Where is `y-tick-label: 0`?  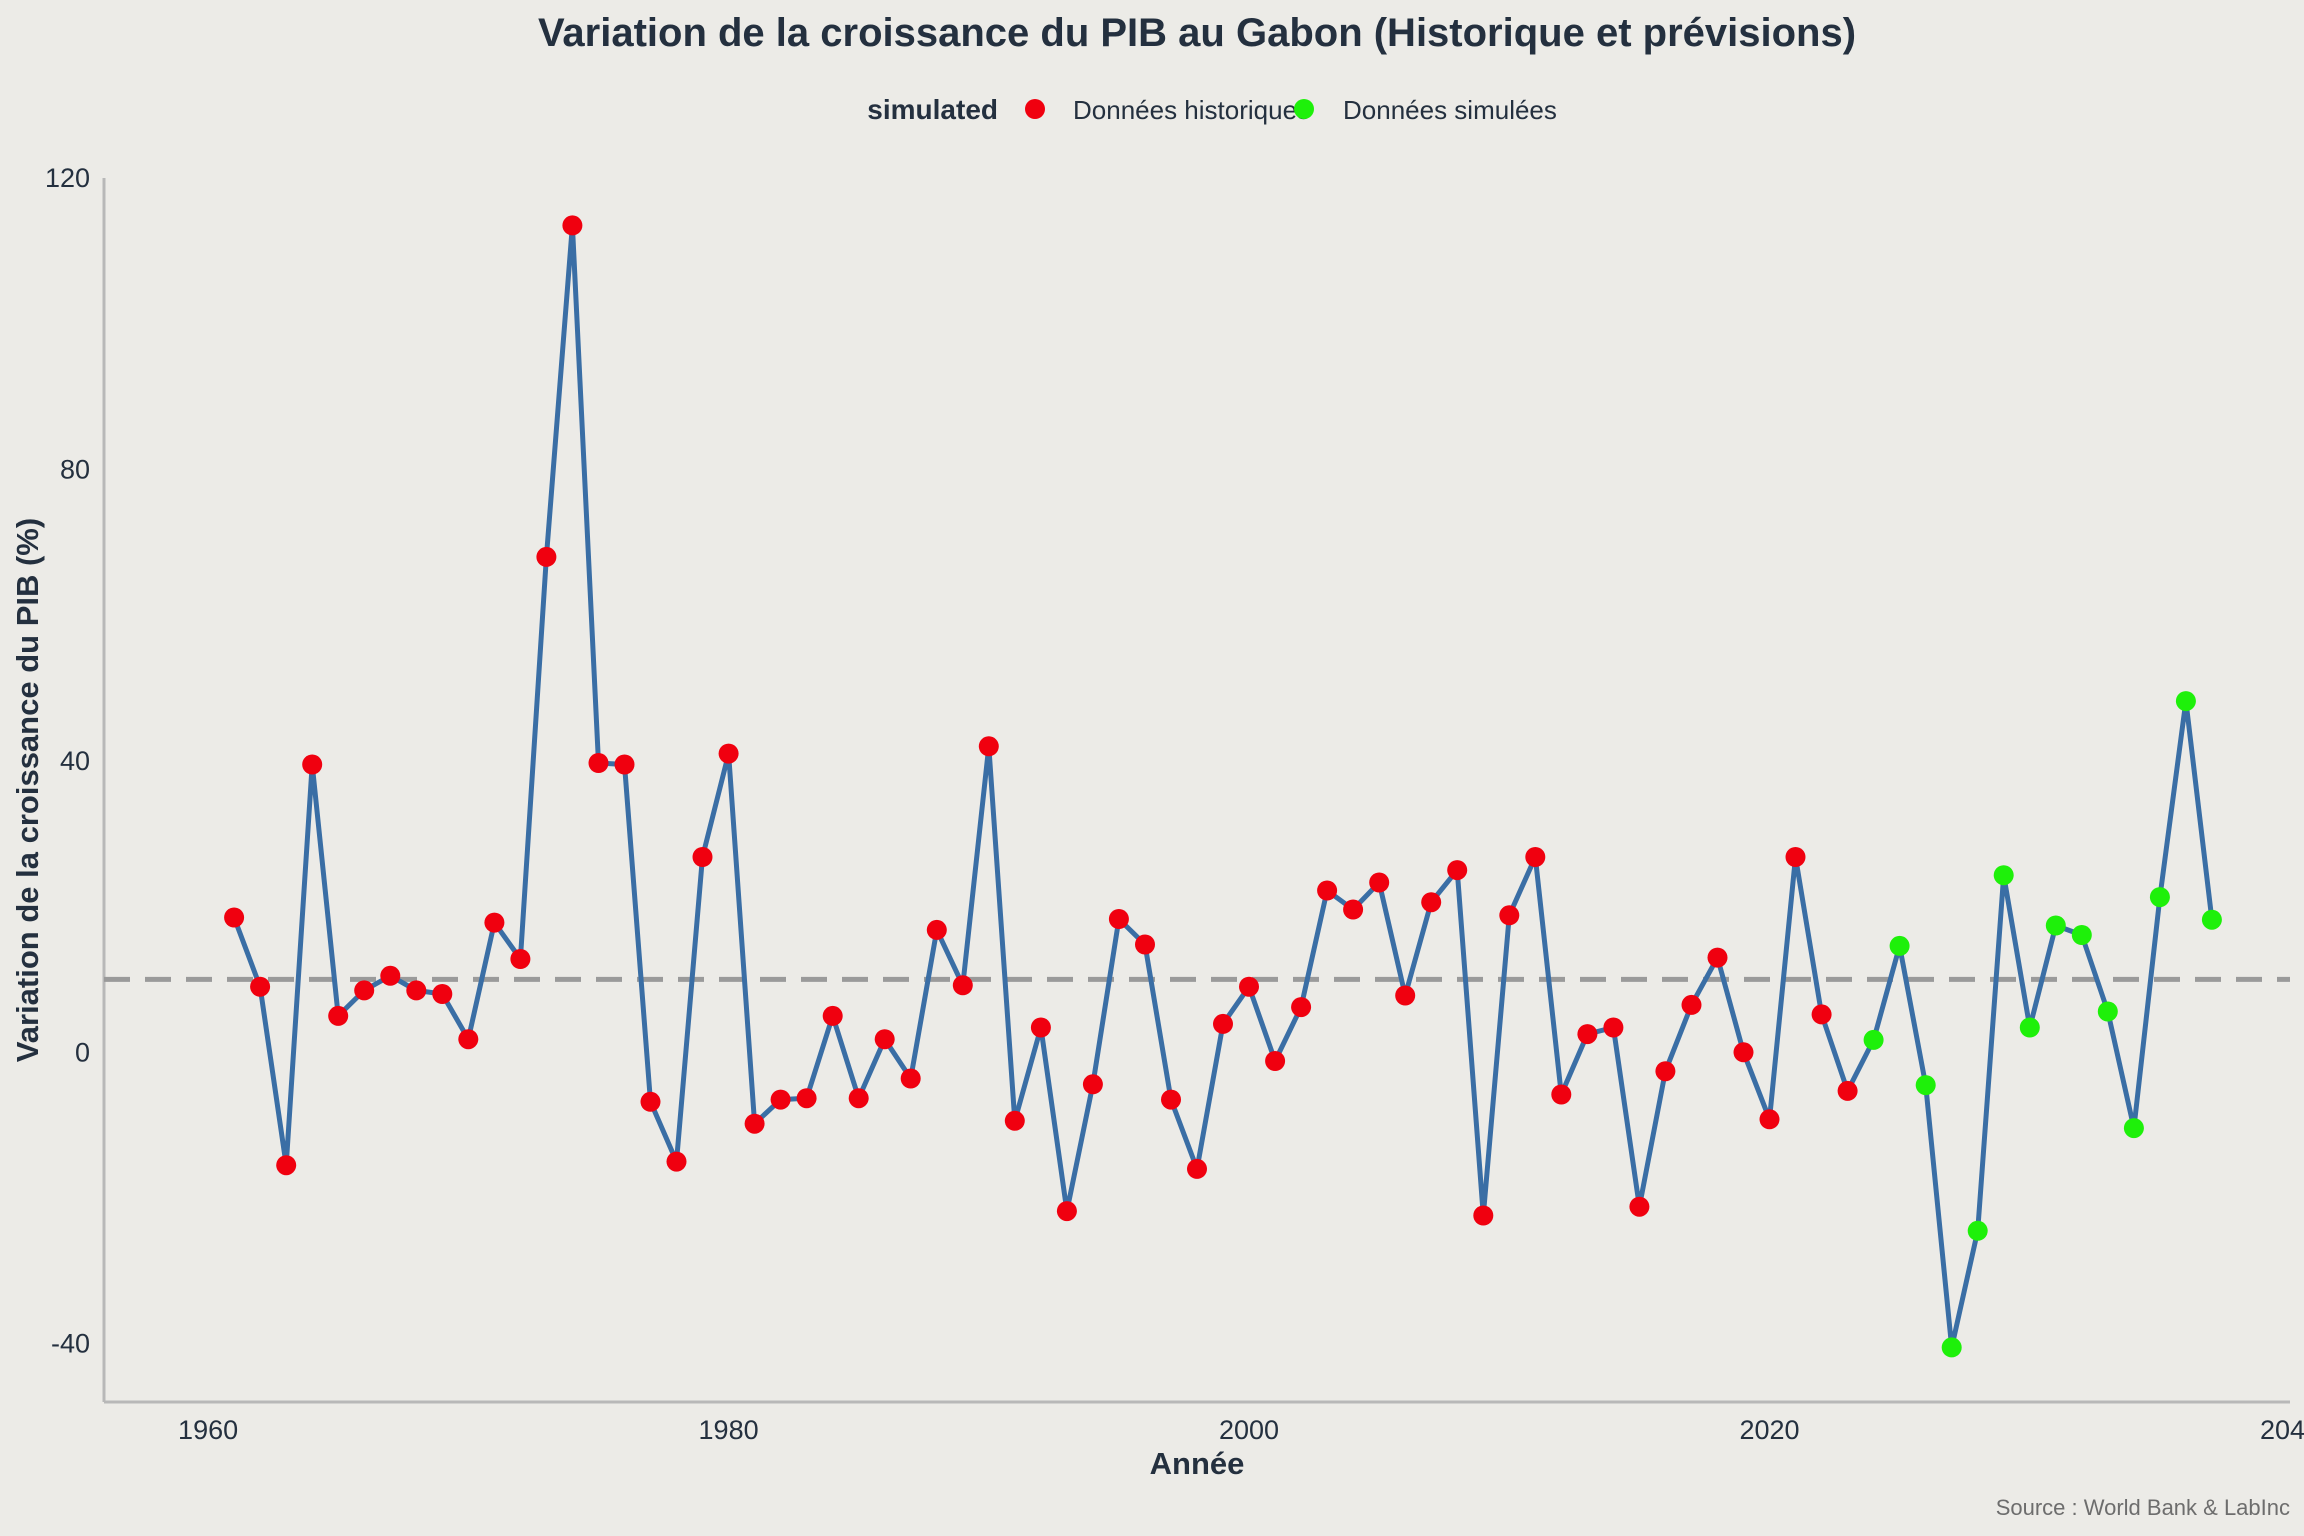 y-tick-label: 0 is located at coordinates (82, 1052).